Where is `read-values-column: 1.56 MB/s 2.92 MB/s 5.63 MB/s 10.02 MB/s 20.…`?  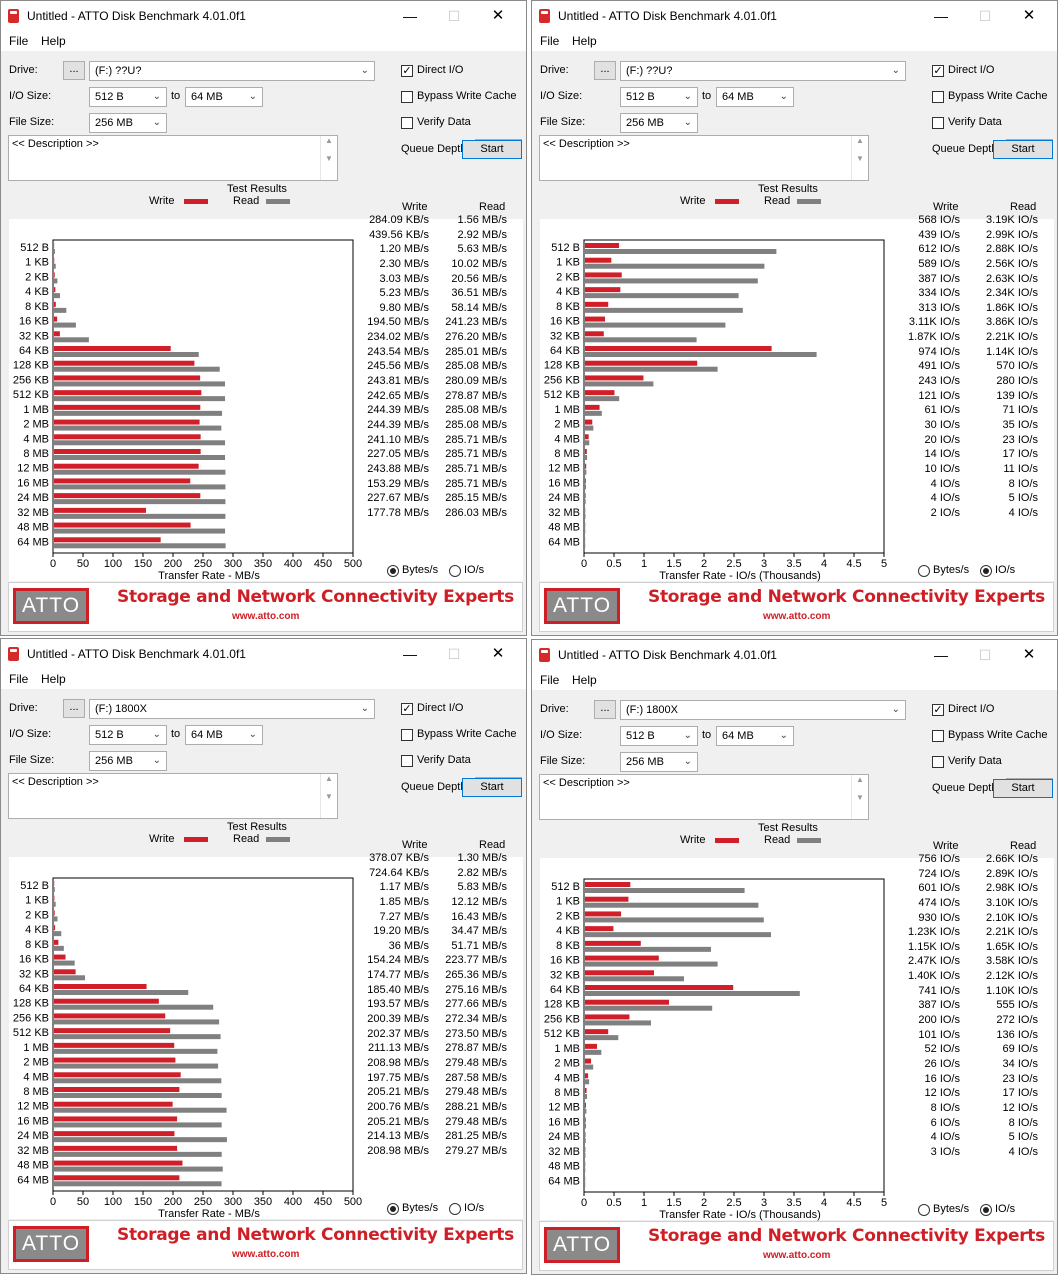
read-values-column: 1.56 MB/s 2.92 MB/s 5.63 MB/s 10.02 MB/s 20.… is located at coordinates (469, 366).